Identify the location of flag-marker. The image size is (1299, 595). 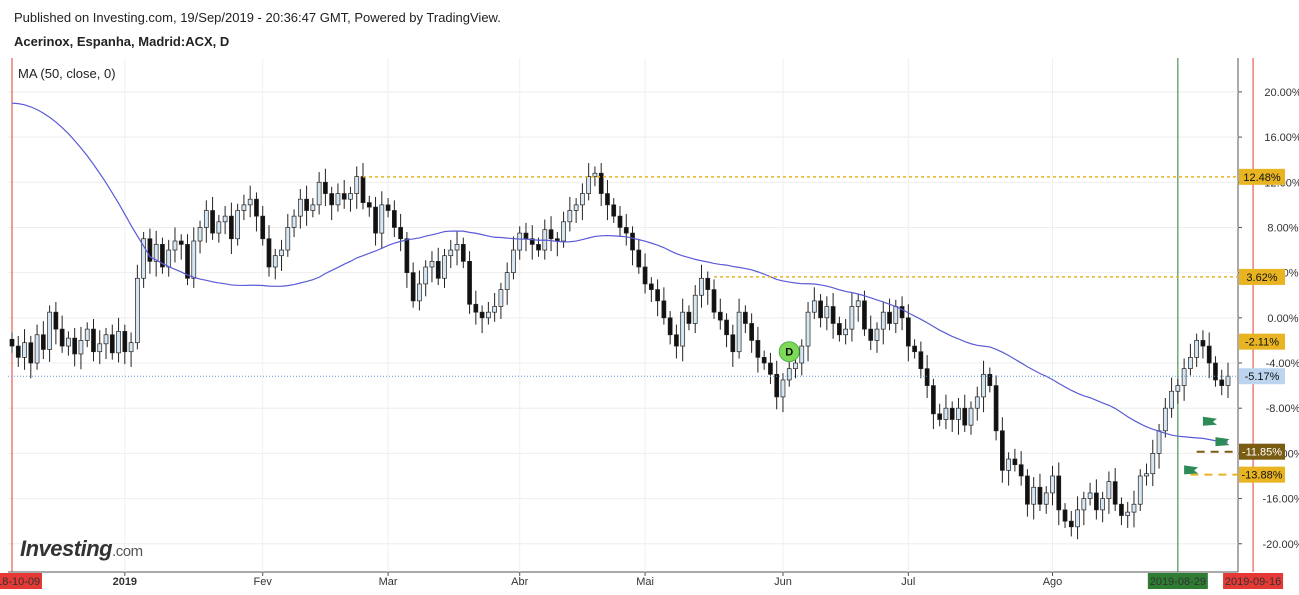
(1209, 421).